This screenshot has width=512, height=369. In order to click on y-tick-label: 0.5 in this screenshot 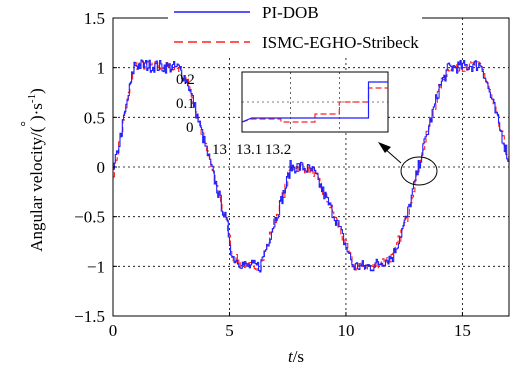, I will do `click(94, 117)`.